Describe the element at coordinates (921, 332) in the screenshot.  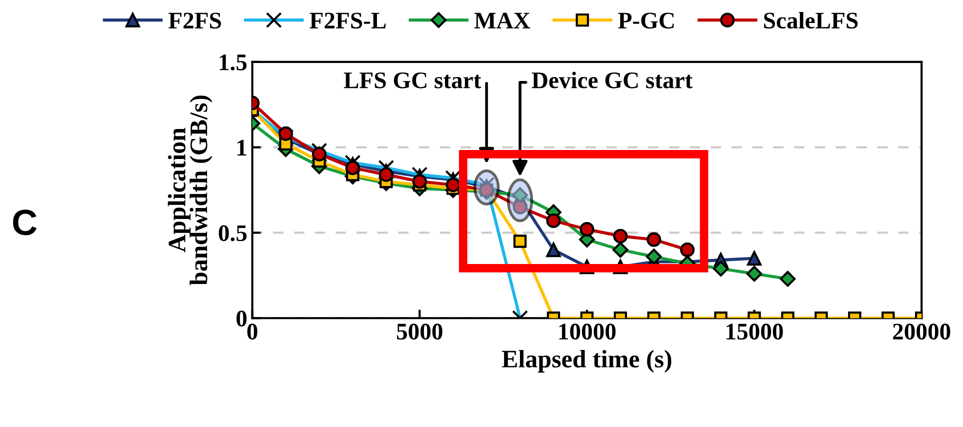
I see `x-tick-label: 20000` at that location.